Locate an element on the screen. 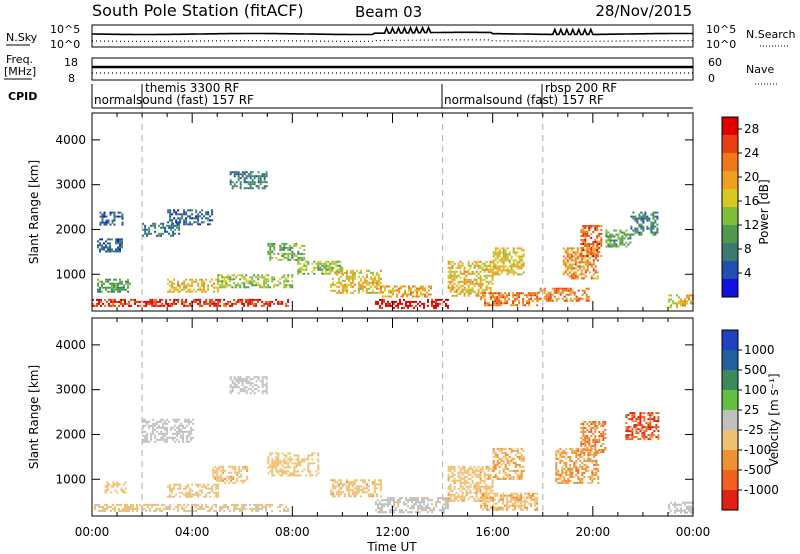  colorbar-frame is located at coordinates (730, 207).